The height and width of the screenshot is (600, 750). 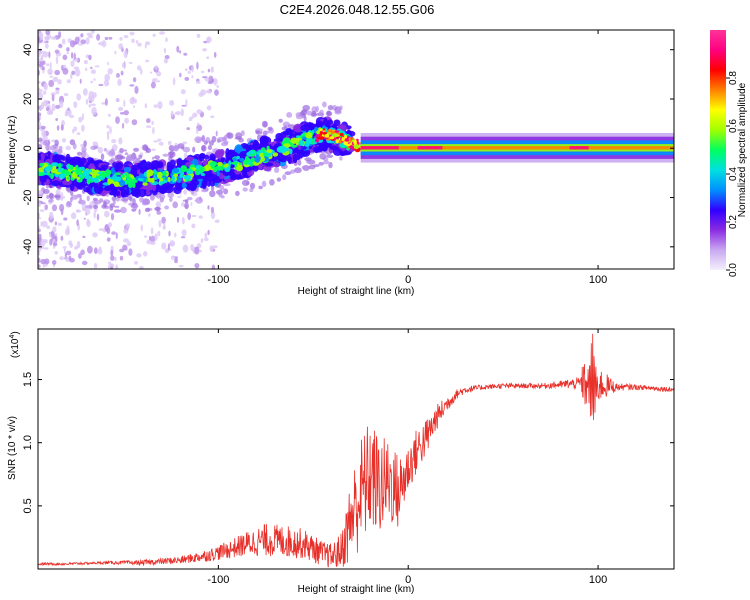 I want to click on colorbar-tick-label: 0.0, so click(x=733, y=270).